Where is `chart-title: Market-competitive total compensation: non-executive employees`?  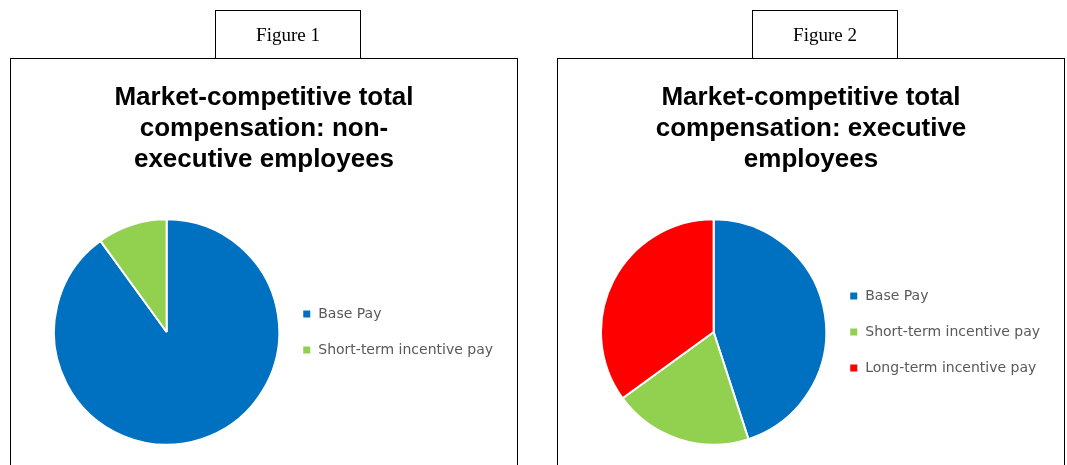
chart-title: Market-competitive total compensation: non-executive employees is located at coordinates (264, 127).